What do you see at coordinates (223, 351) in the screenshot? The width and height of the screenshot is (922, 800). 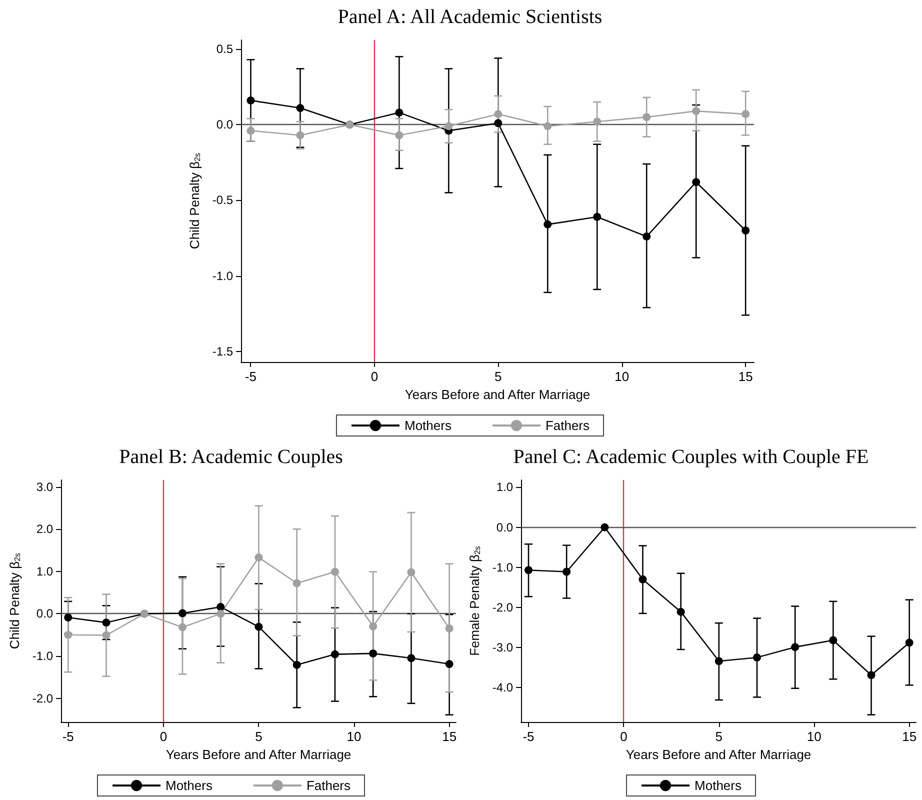 I see `y-tick-label: -1.5` at bounding box center [223, 351].